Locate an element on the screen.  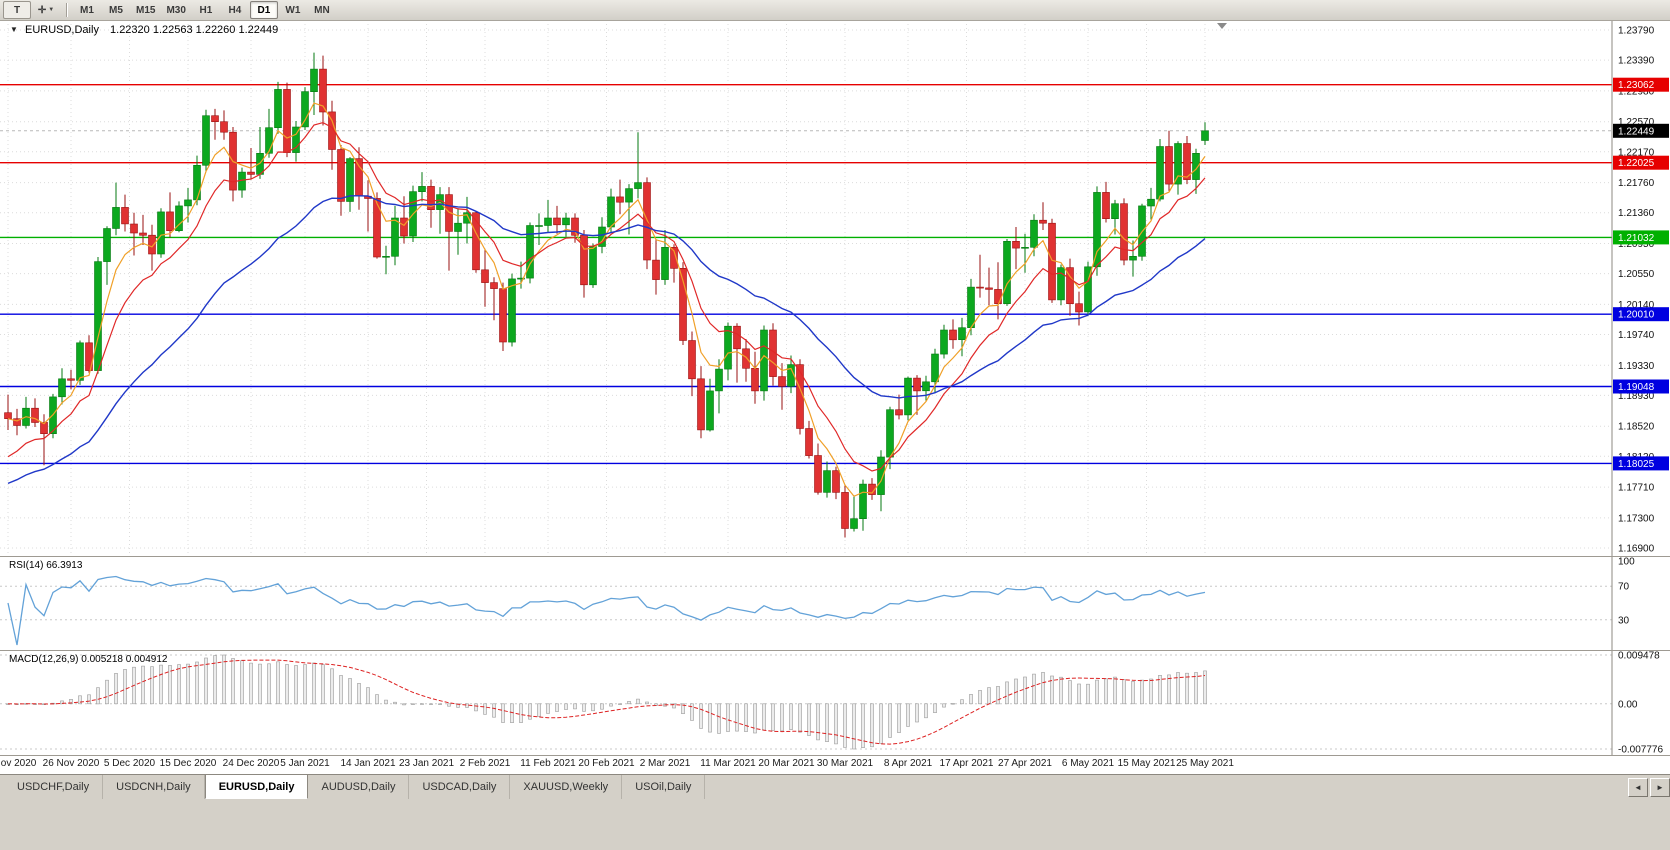
date-axis-label: 24 Dec 2020 is located at coordinates (251, 763).